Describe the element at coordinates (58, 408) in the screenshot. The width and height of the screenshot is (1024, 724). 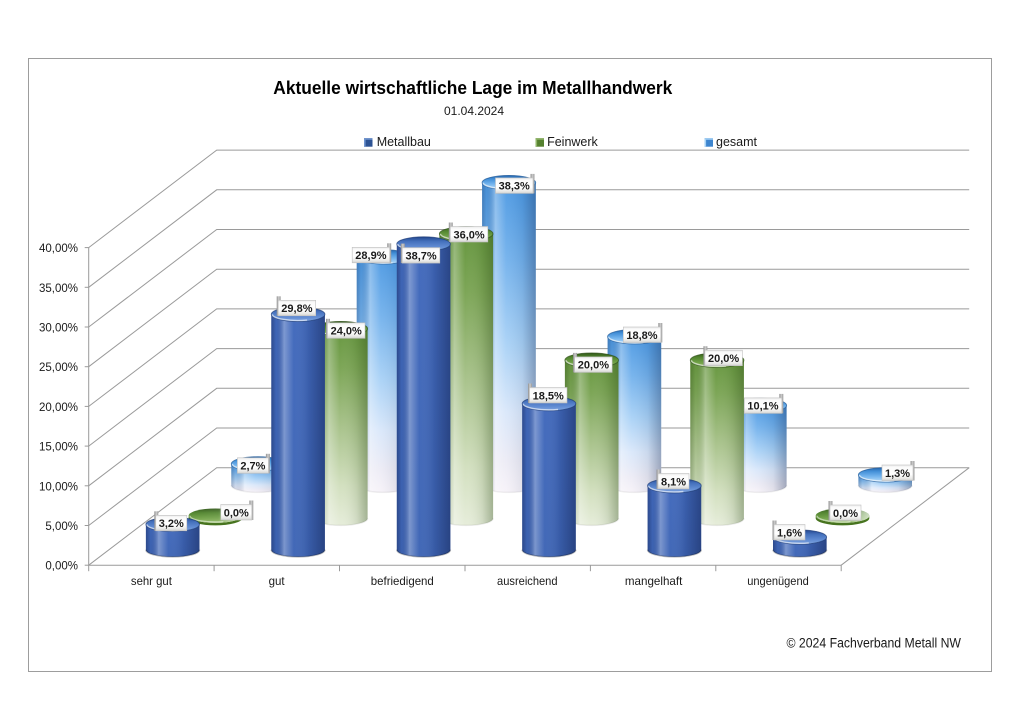
I see `svg-text: 20,00%` at that location.